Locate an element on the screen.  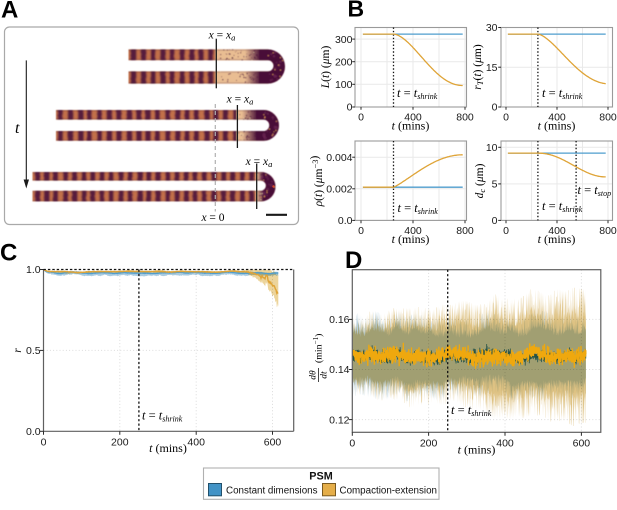
svg-text: A is located at coordinates (9, 12).